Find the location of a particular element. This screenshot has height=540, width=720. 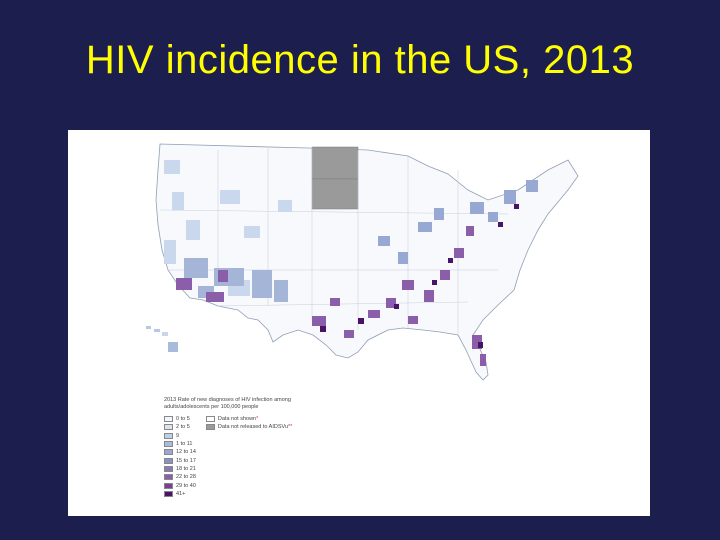

legend-item: 2 to 5 is located at coordinates (180, 427).